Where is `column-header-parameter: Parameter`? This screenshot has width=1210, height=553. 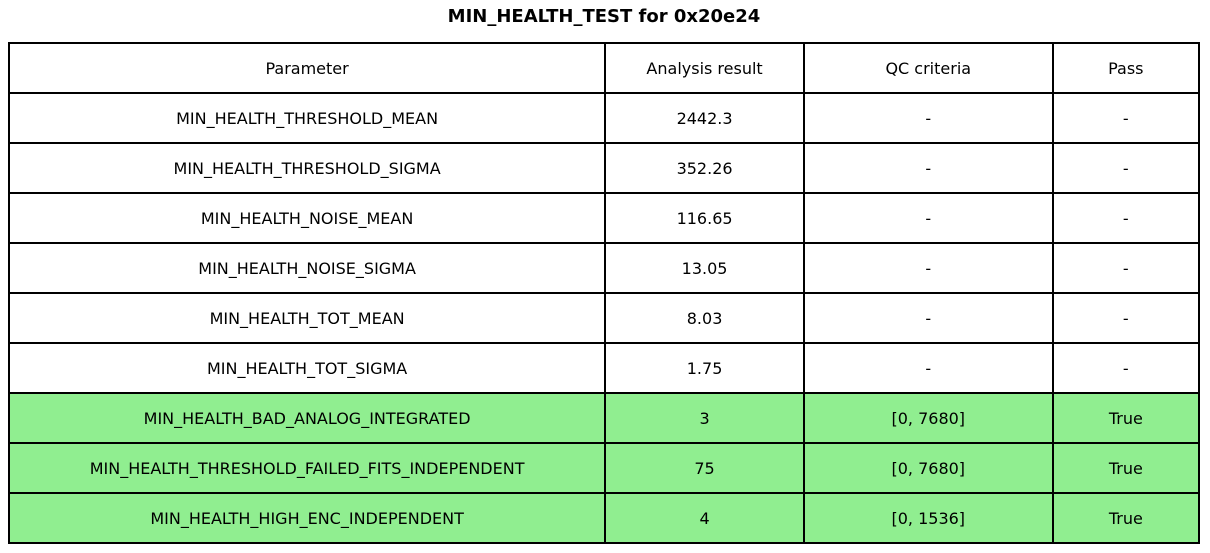 column-header-parameter: Parameter is located at coordinates (307, 68).